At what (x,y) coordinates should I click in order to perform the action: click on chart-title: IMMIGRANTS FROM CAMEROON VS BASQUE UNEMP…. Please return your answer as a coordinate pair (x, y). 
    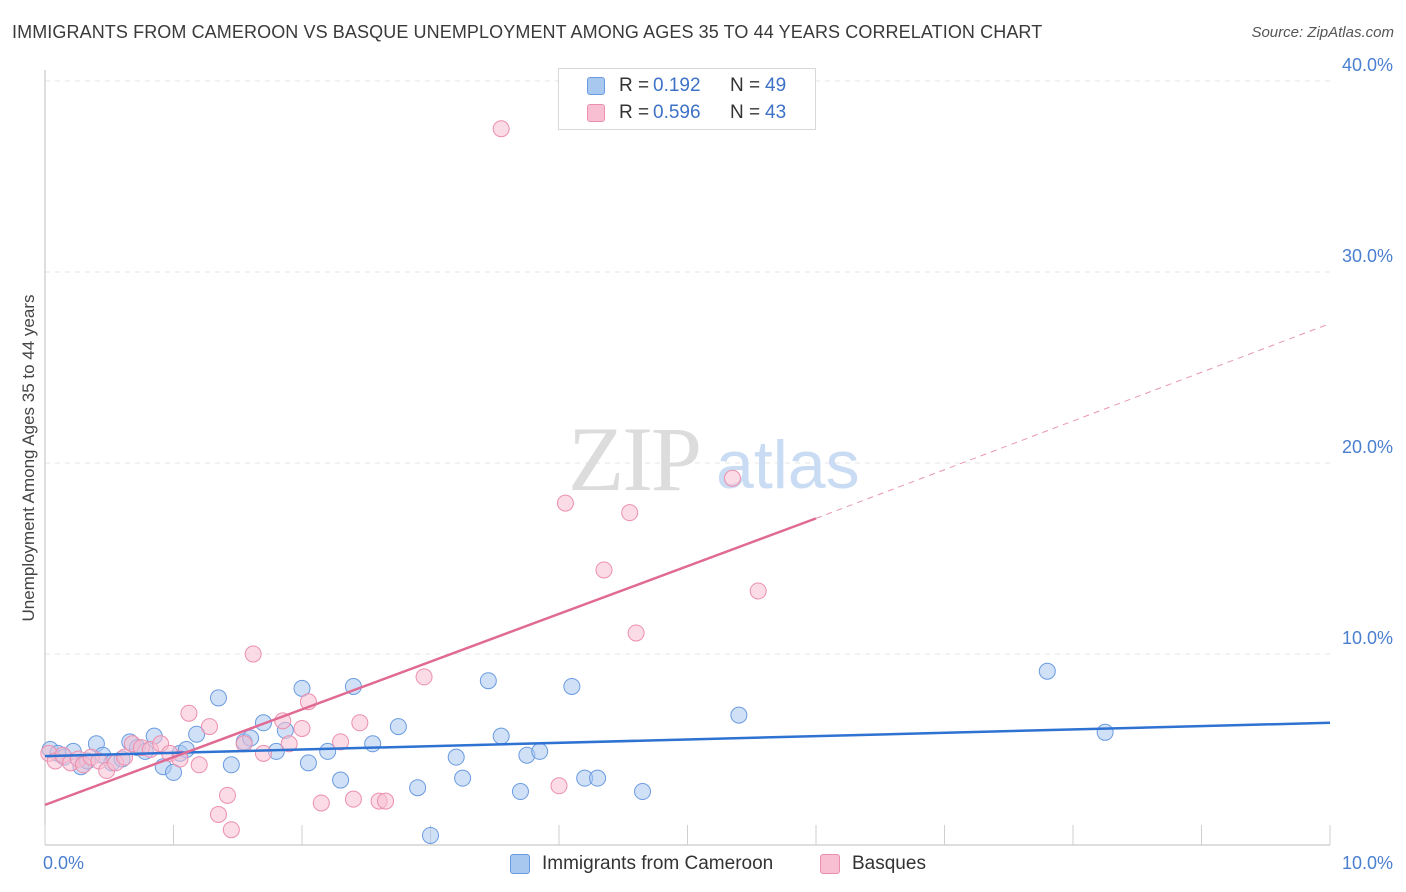
    Looking at the image, I should click on (527, 32).